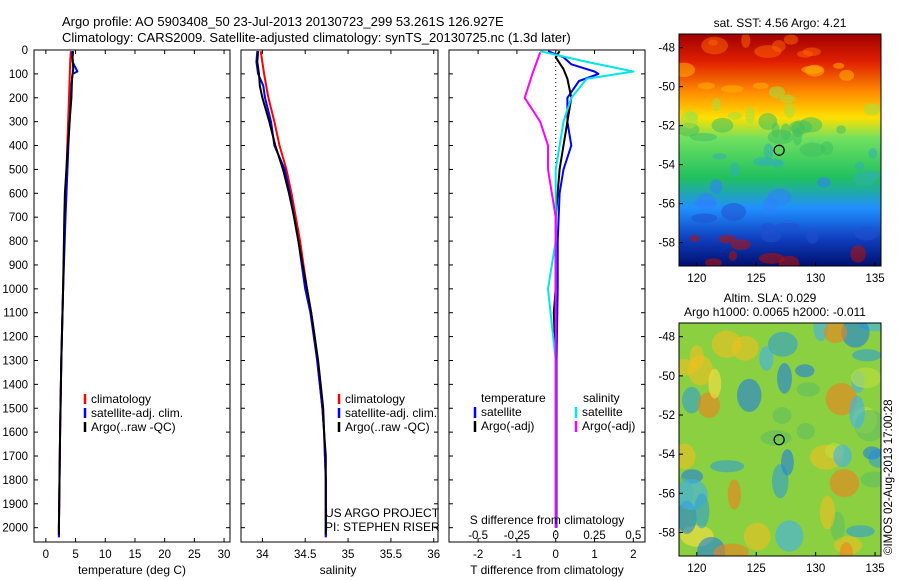 The image size is (900, 580). Describe the element at coordinates (513, 398) in the screenshot. I see `legend-temperature-title: temperature` at that location.